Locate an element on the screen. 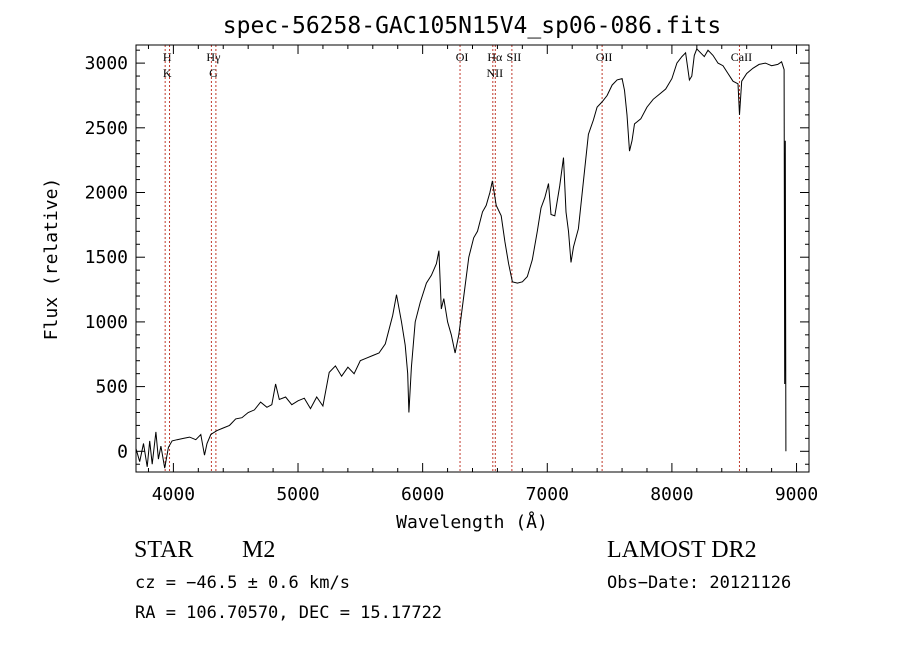 The height and width of the screenshot is (649, 900). y-tick-label: 3000 is located at coordinates (106, 63).